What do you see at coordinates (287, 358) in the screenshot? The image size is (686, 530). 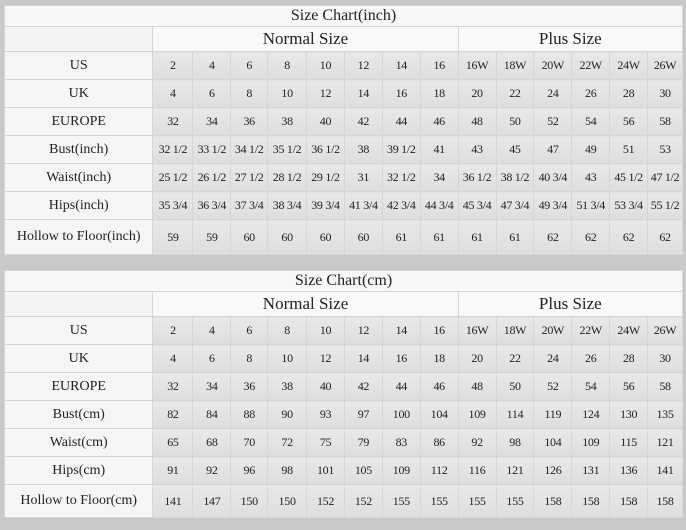 I see `size-value-cell: 10` at bounding box center [287, 358].